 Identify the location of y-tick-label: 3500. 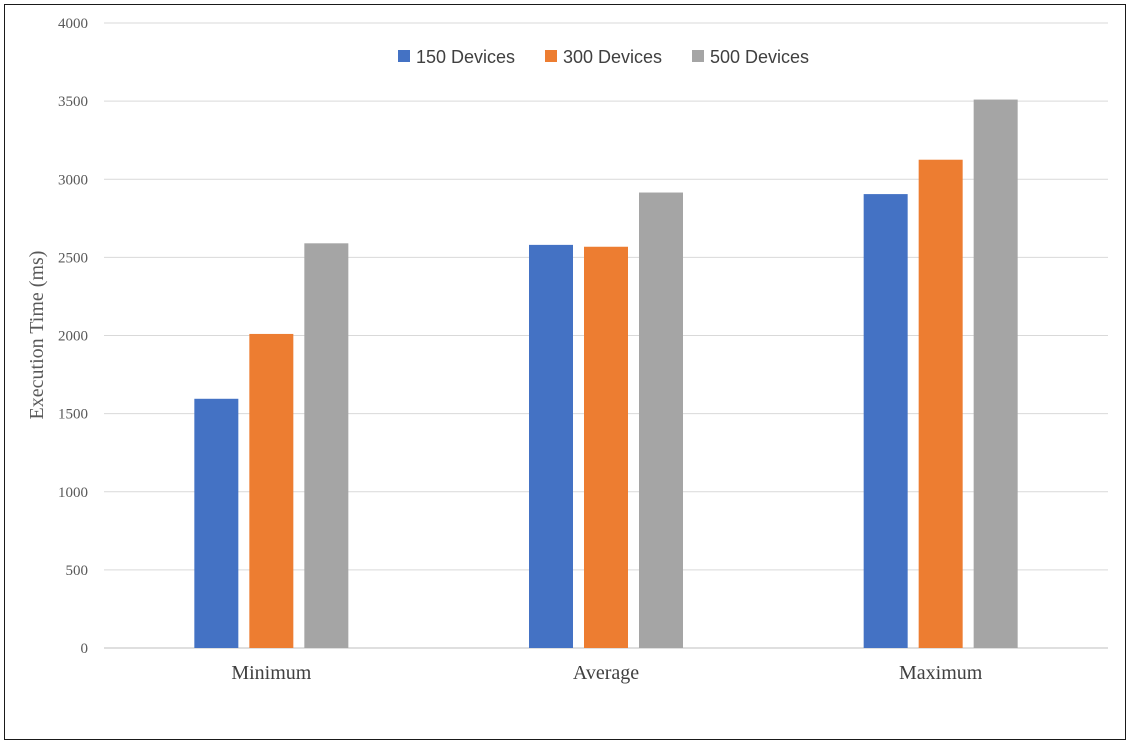
(73, 102).